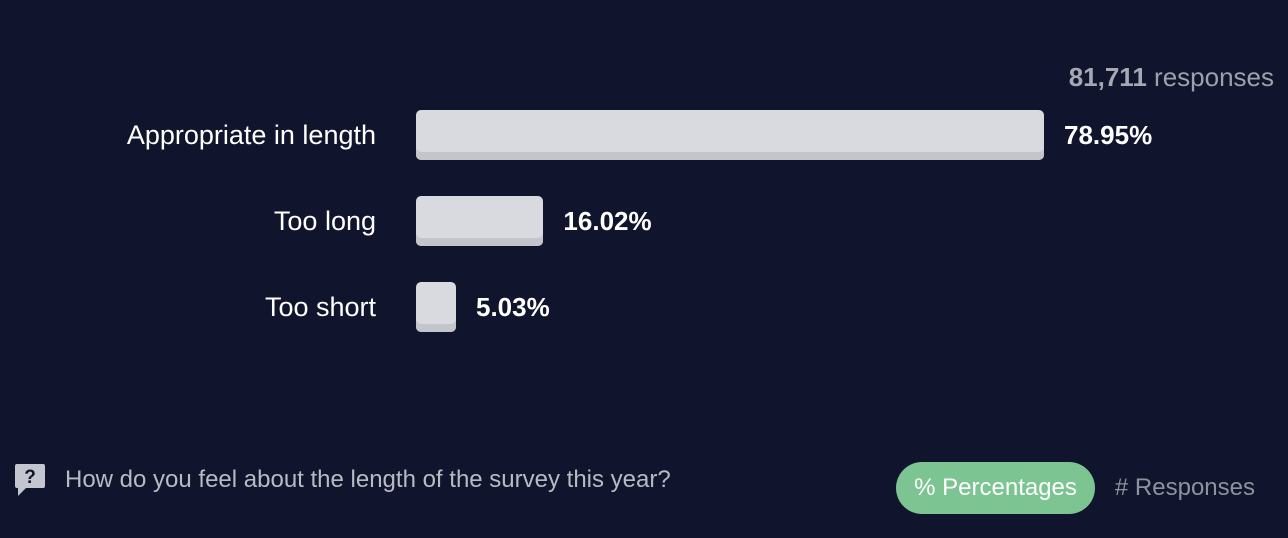 This screenshot has height=538, width=1288. Describe the element at coordinates (320, 307) in the screenshot. I see `category-label: Too short` at that location.